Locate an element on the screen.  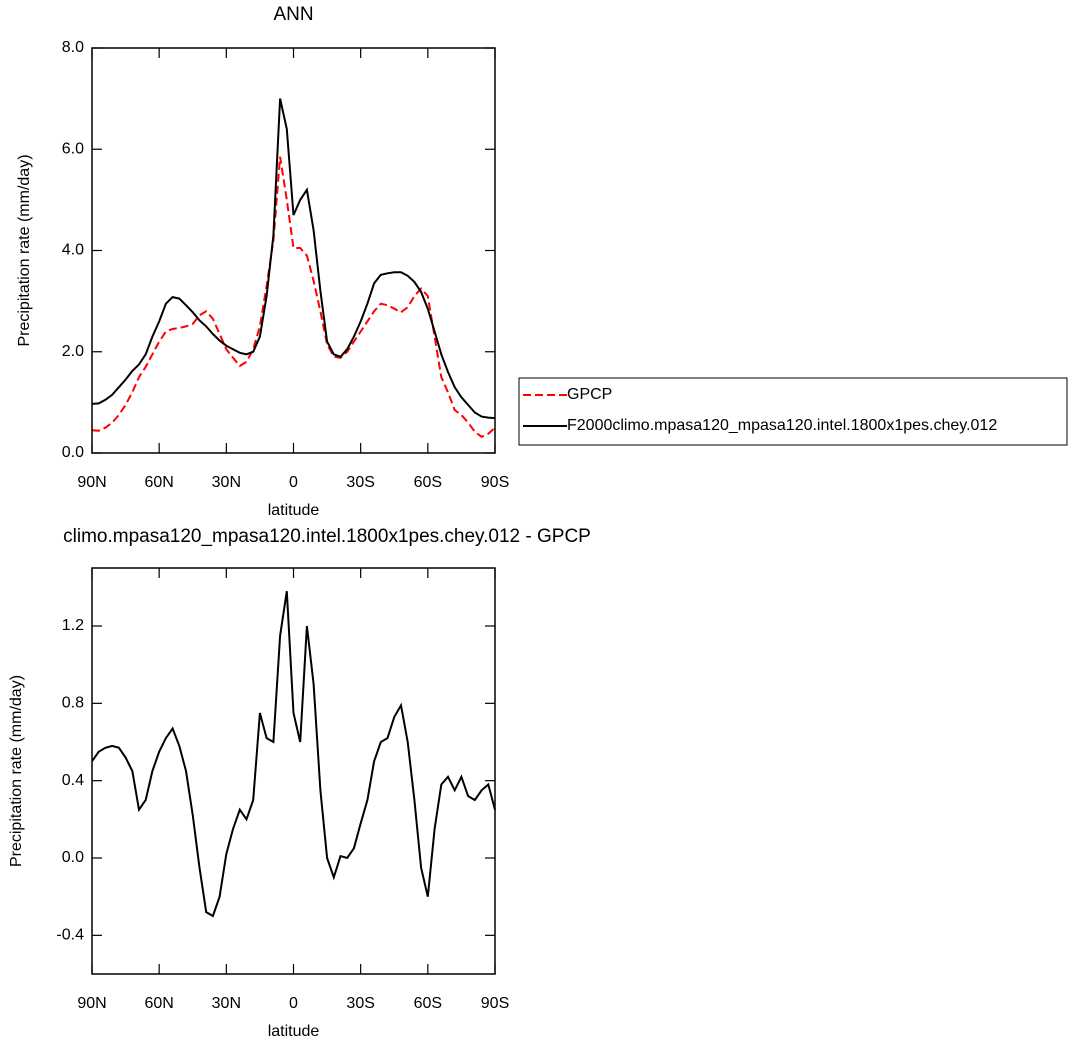
y-tick-label: -0.4 is located at coordinates (70, 935).